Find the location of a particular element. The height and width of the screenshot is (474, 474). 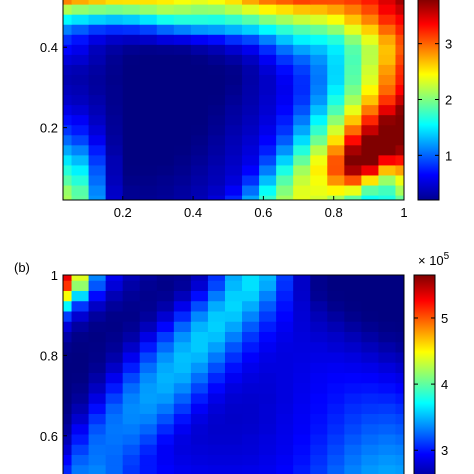

y-axis-ticks: 0.6 0.8 1 is located at coordinates (53, 356).